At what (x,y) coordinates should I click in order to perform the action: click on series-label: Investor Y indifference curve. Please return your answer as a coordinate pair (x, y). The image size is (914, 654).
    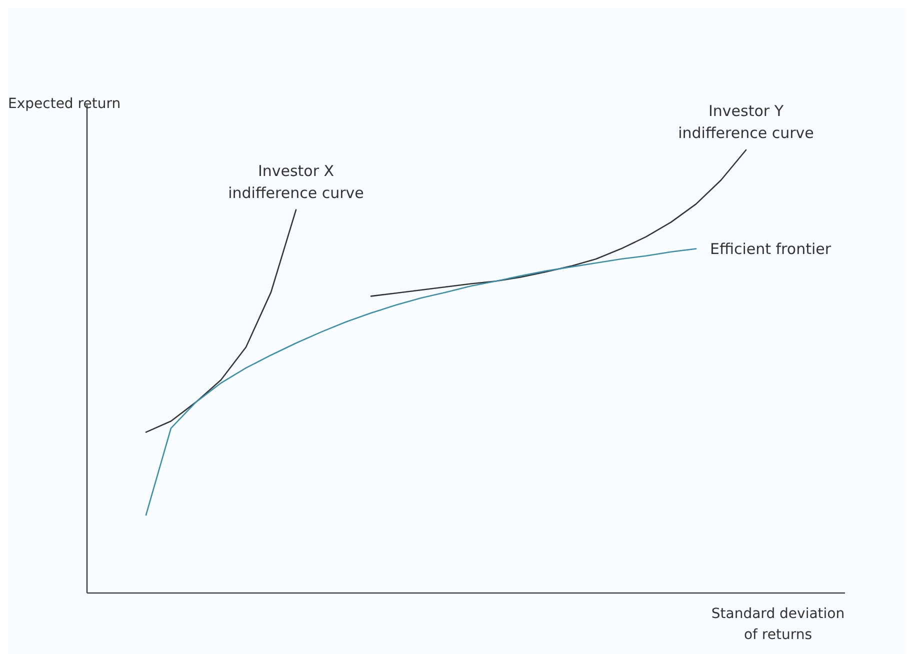
    Looking at the image, I should click on (746, 122).